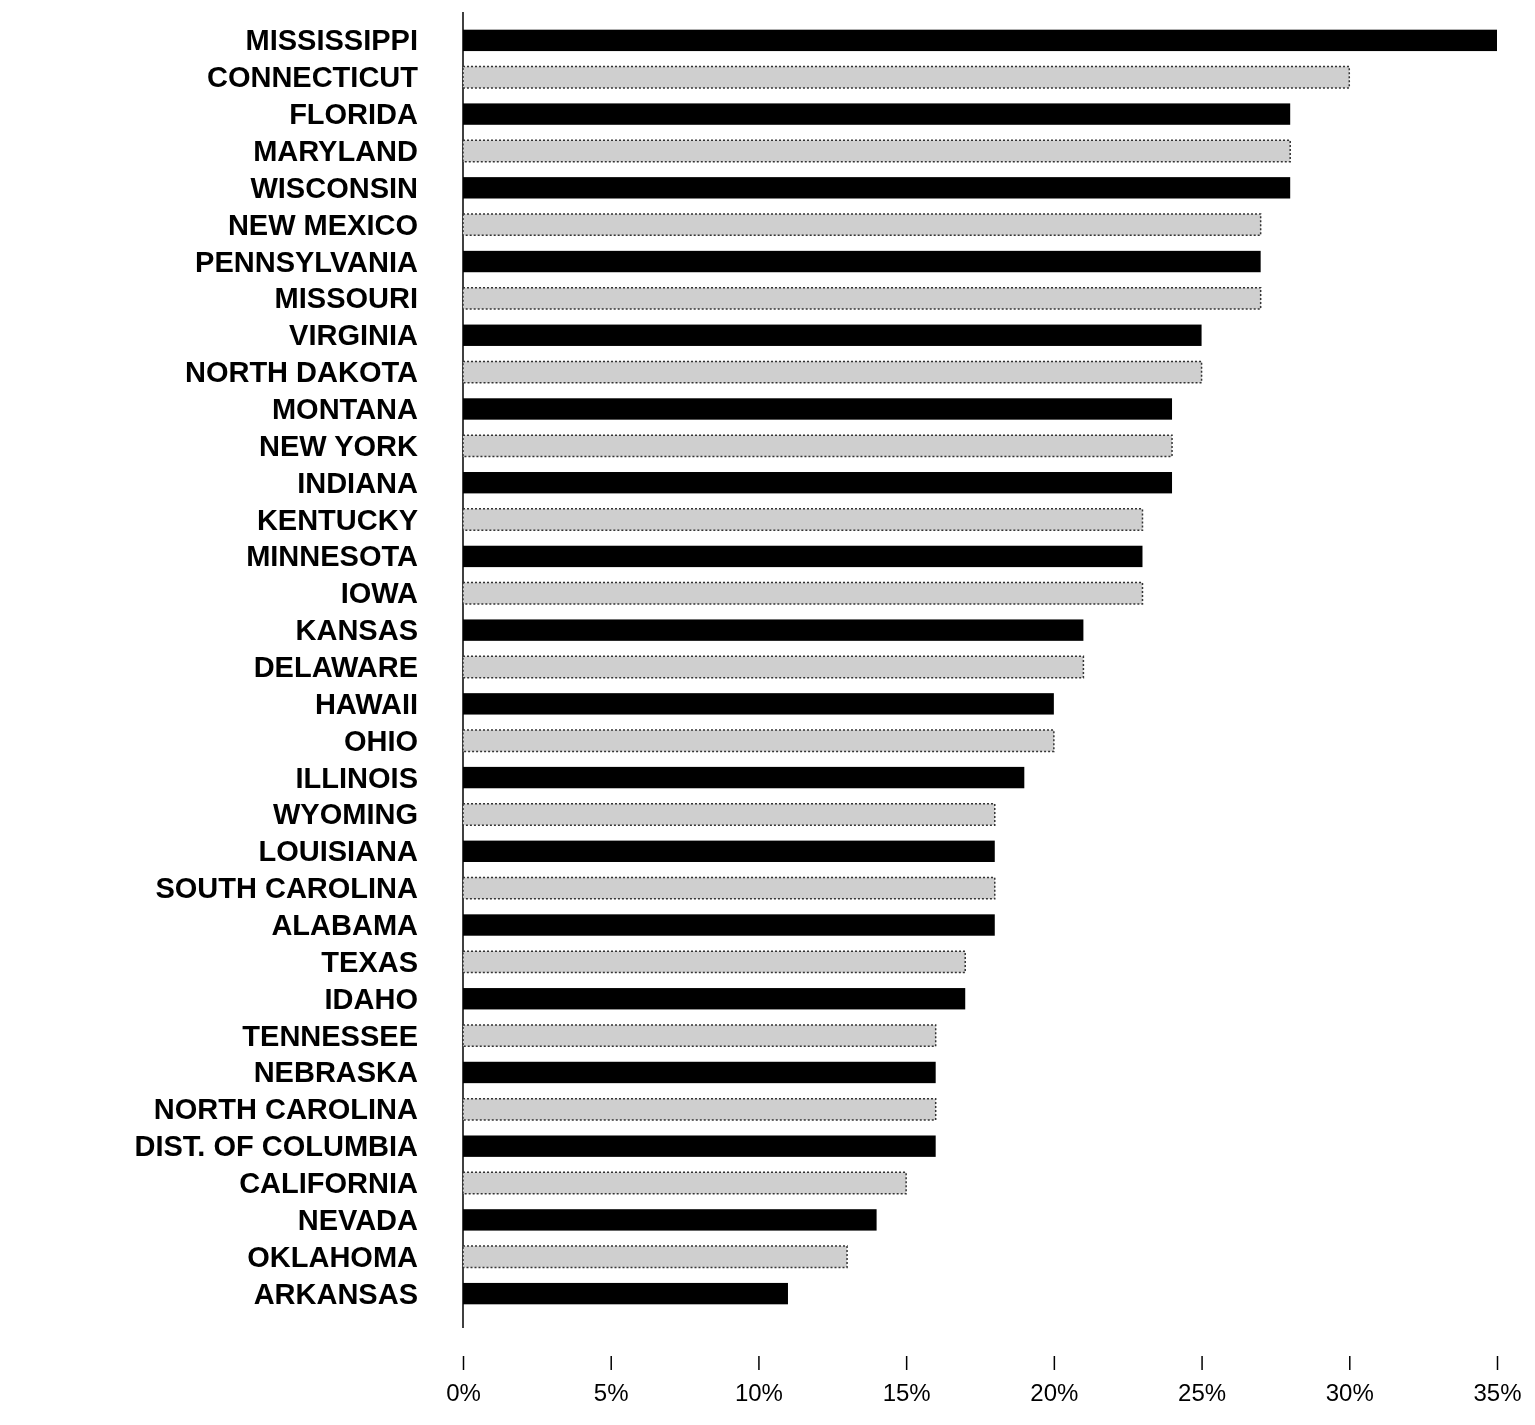  What do you see at coordinates (338, 851) in the screenshot?
I see `y-tick-label: LOUISIANA` at bounding box center [338, 851].